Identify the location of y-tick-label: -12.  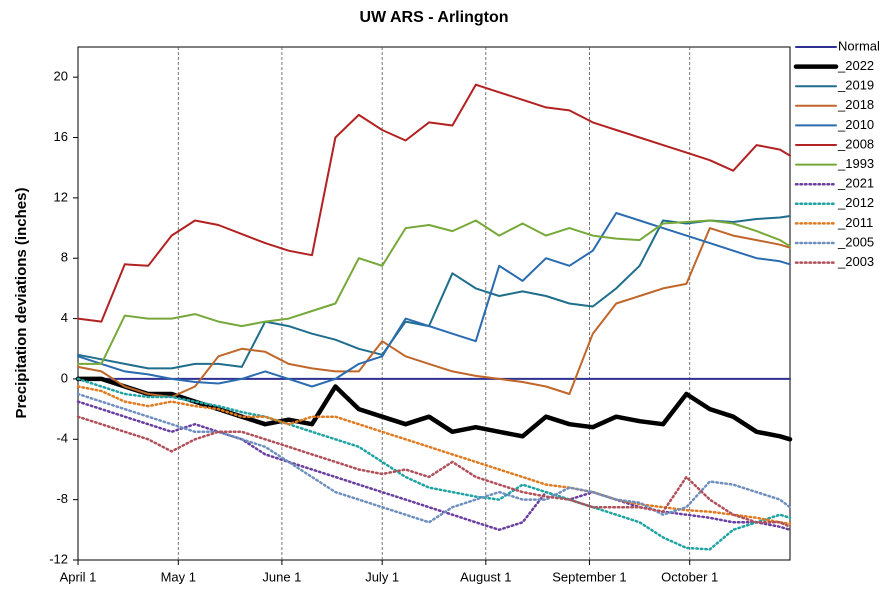
(58, 558).